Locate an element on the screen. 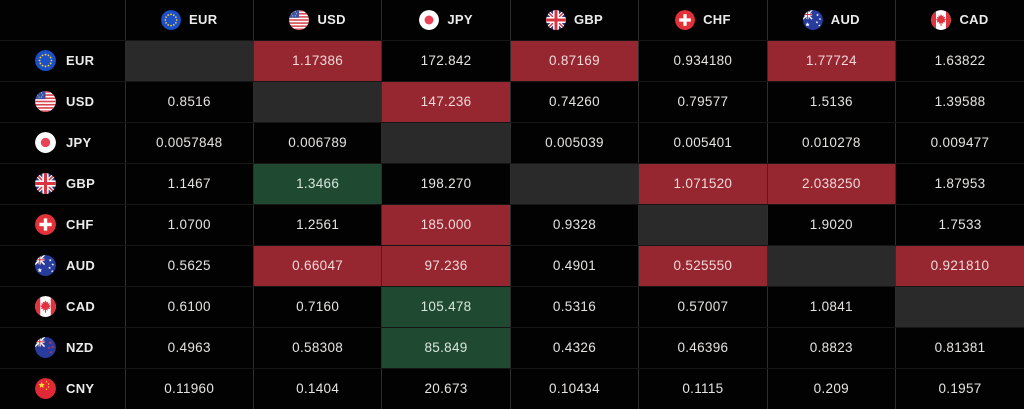 This screenshot has height=409, width=1024. rate-cell-jpy-cad: 0.009477 is located at coordinates (959, 143).